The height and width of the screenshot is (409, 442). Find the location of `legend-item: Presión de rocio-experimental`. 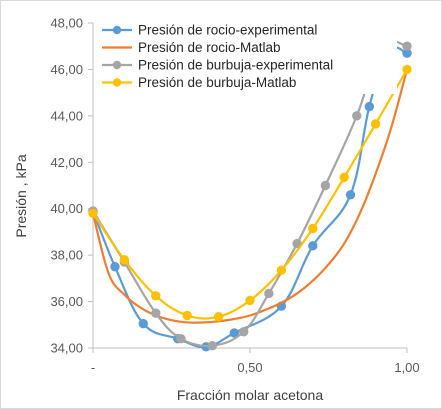

legend-item: Presión de rocio-experimental is located at coordinates (209, 30).